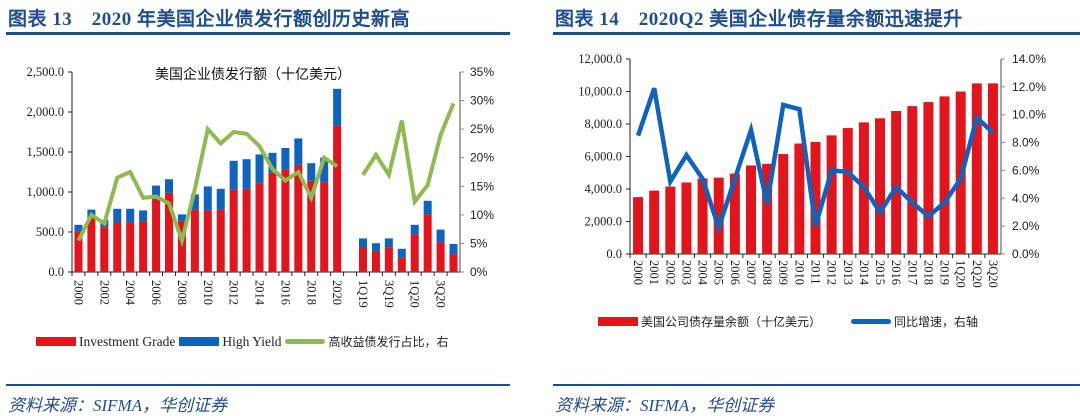  What do you see at coordinates (253, 74) in the screenshot?
I see `left-chart-inner-title: 美国企业债发行额（十亿美元）` at bounding box center [253, 74].